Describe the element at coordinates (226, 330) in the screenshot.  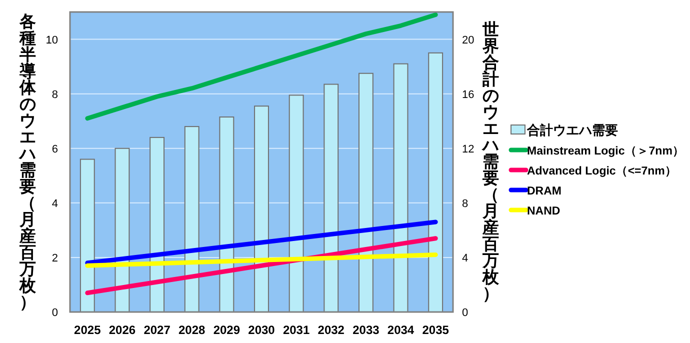
I see `x-tick-label: 2029` at that location.